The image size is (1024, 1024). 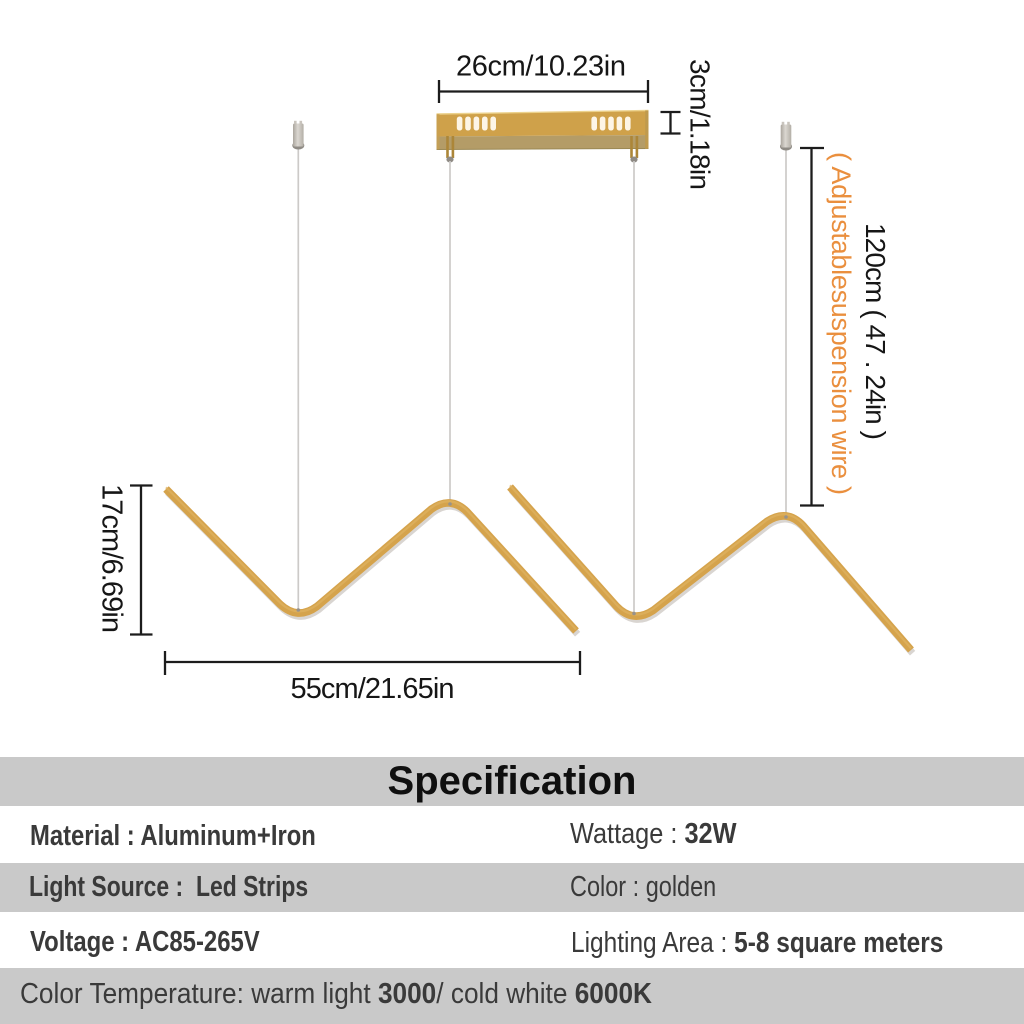 What do you see at coordinates (112, 558) in the screenshot?
I see `svg-text: 17cm/6.69in` at bounding box center [112, 558].